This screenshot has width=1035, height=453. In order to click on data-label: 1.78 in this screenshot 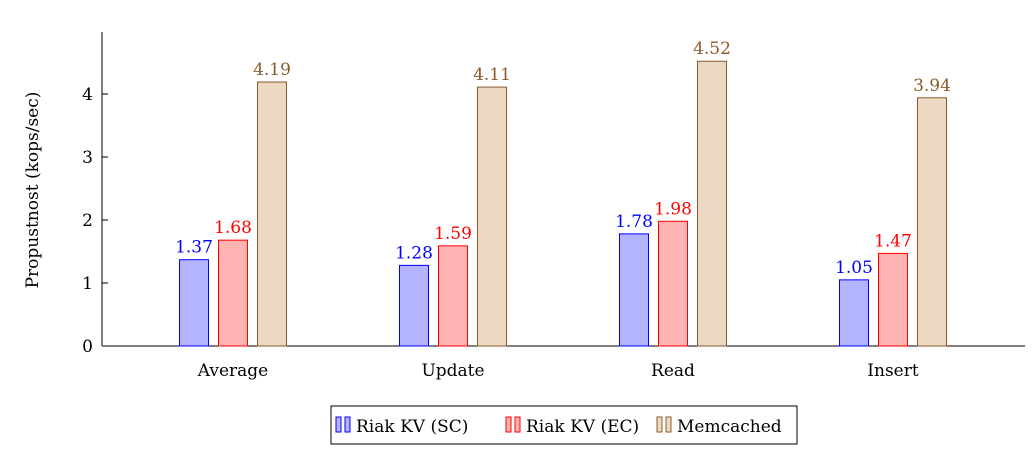, I will do `click(634, 222)`.